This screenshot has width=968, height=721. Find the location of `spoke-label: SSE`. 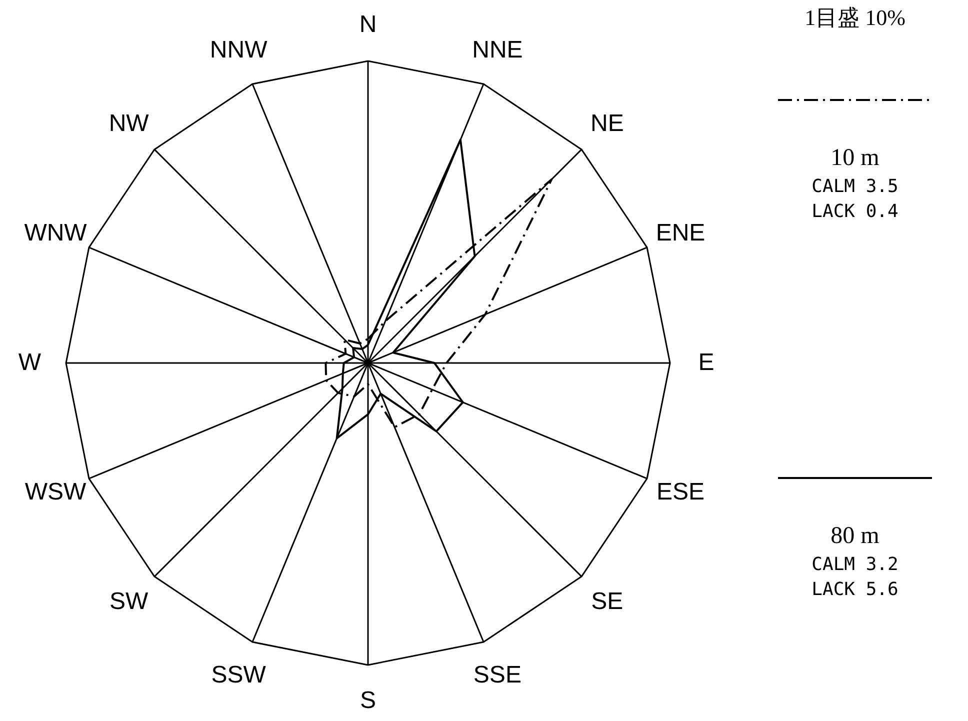

spoke-label: SSE is located at coordinates (497, 674).